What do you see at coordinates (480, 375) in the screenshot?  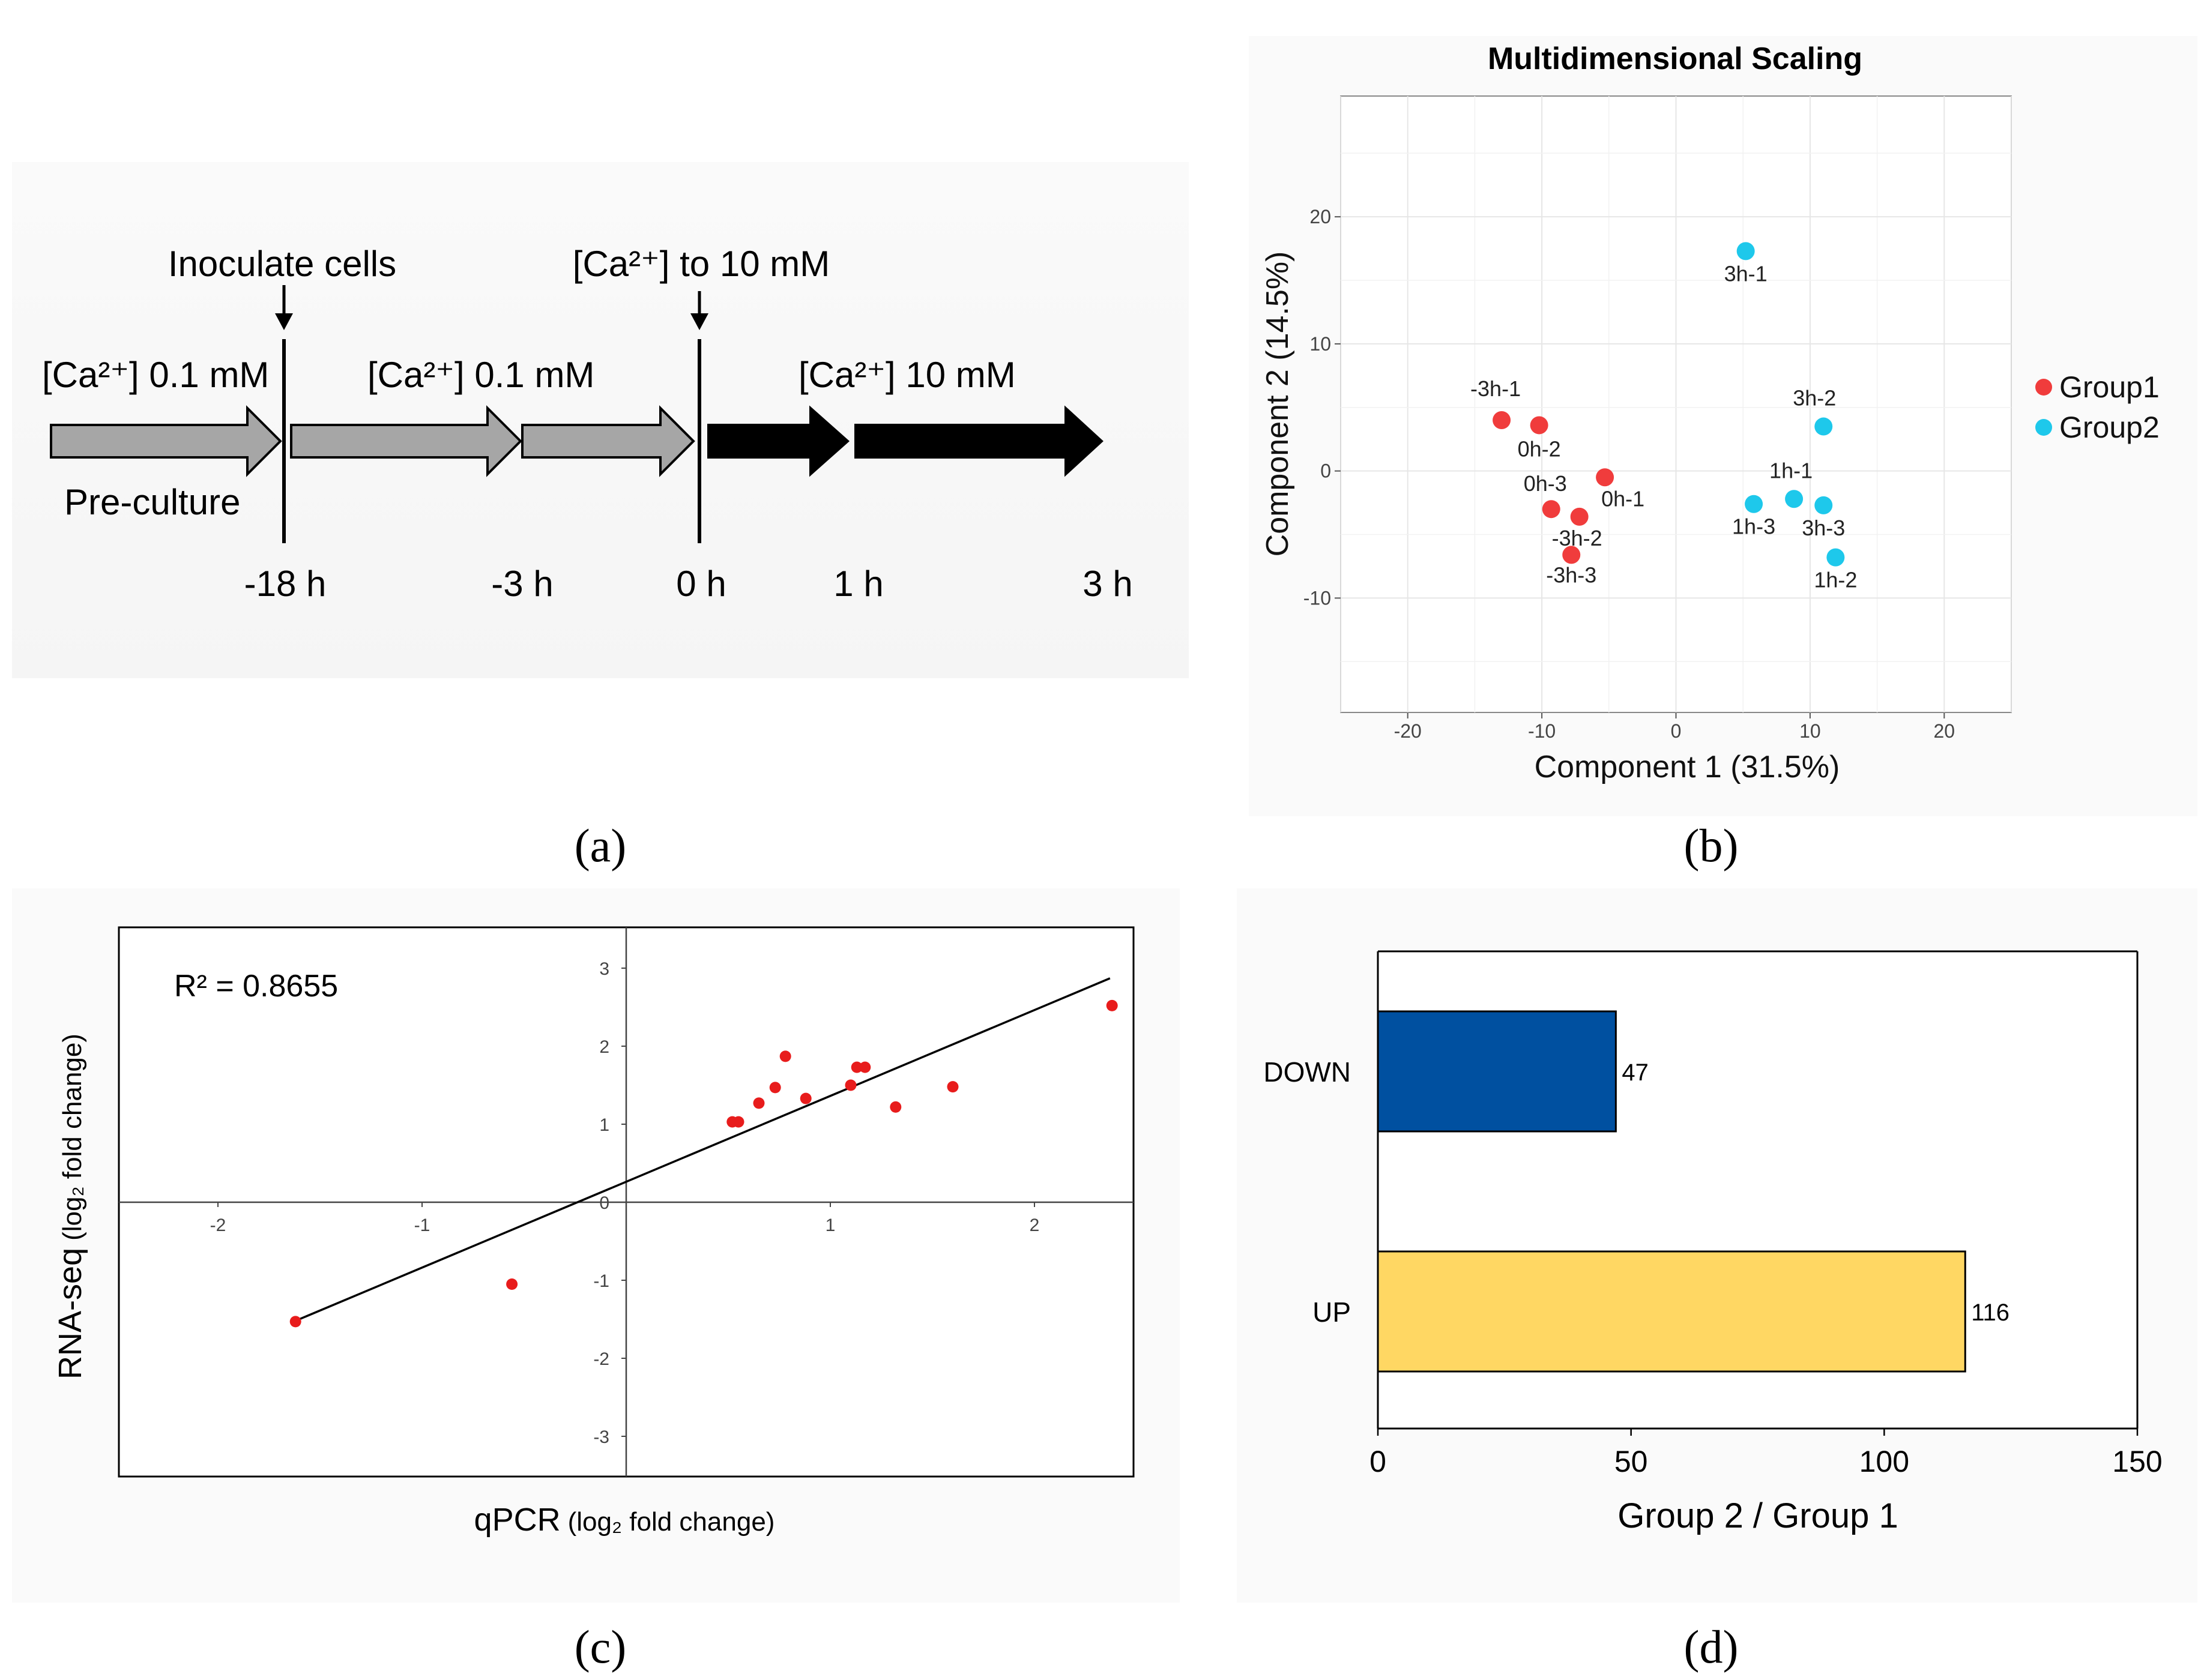 I see `condition-label-growth: [Ca²⁺] 0.1 mM` at bounding box center [480, 375].